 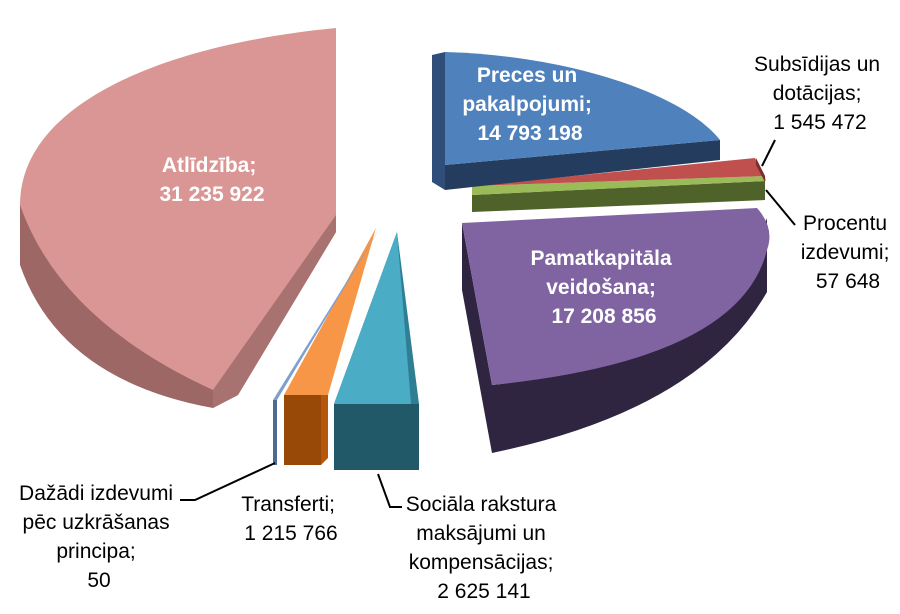 I want to click on slice-pamatkapitala, so click(x=616, y=330).